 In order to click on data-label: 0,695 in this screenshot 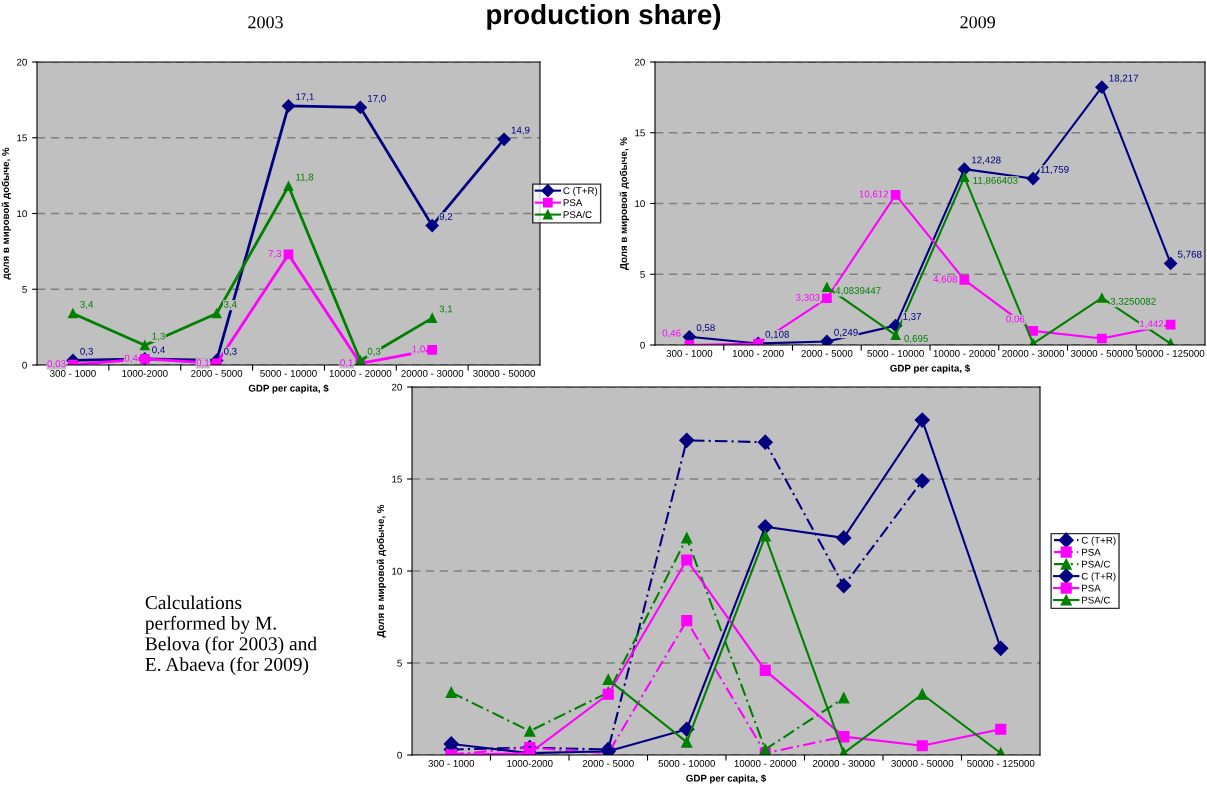, I will do `click(916, 339)`.